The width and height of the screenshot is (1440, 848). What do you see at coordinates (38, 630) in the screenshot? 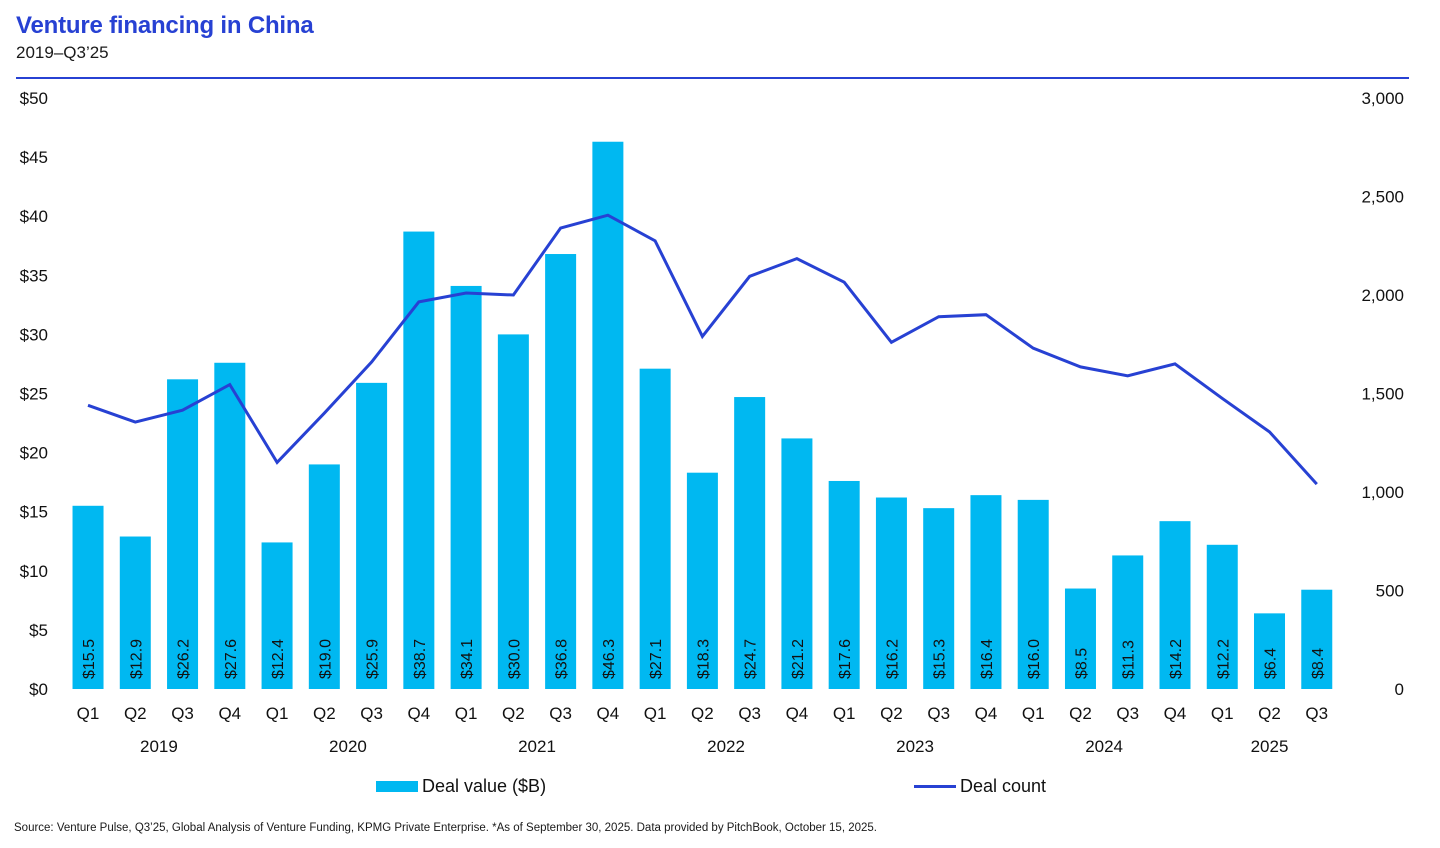
I see `left-axis-tick-label: $5` at bounding box center [38, 630].